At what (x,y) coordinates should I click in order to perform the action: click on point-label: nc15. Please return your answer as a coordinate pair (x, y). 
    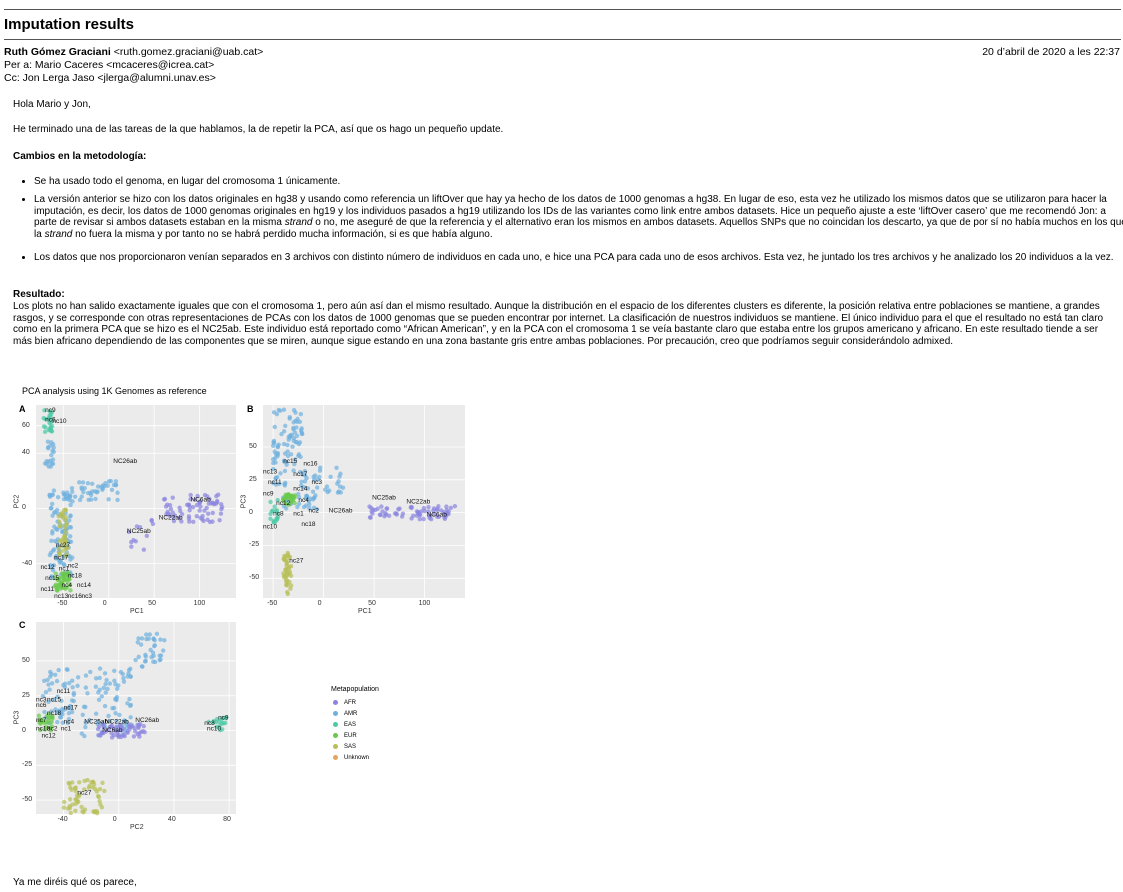
    Looking at the image, I should click on (290, 461).